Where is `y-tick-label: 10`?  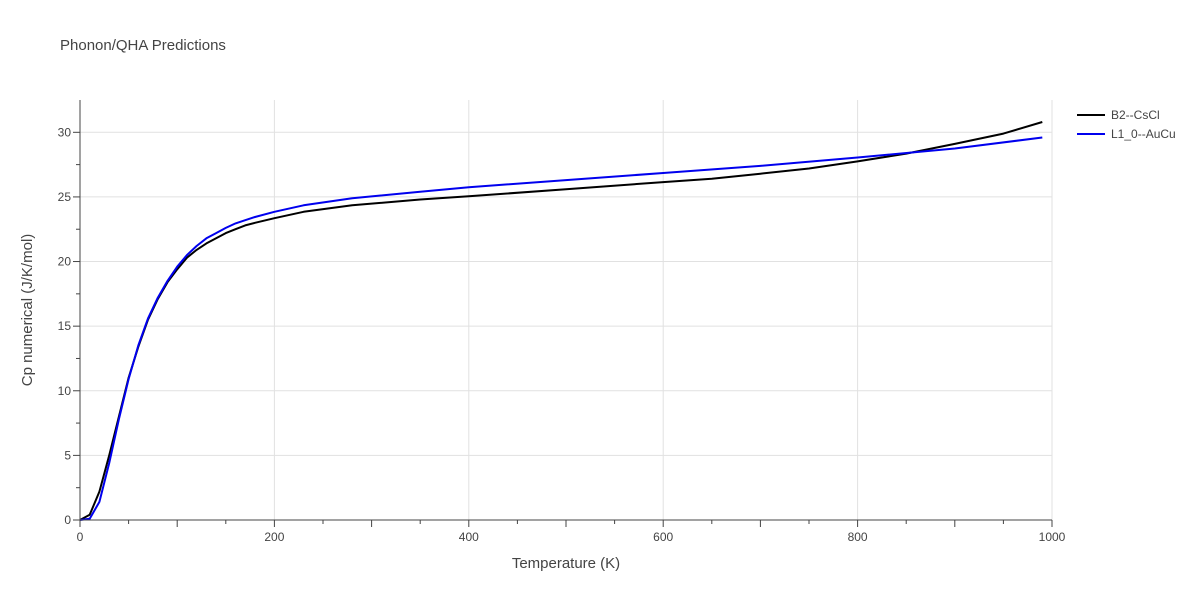 y-tick-label: 10 is located at coordinates (65, 391).